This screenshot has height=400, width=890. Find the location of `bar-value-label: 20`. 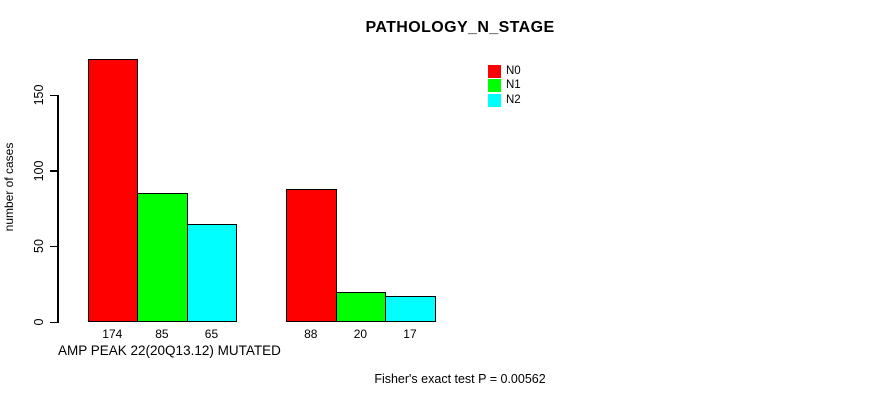

bar-value-label: 20 is located at coordinates (360, 334).